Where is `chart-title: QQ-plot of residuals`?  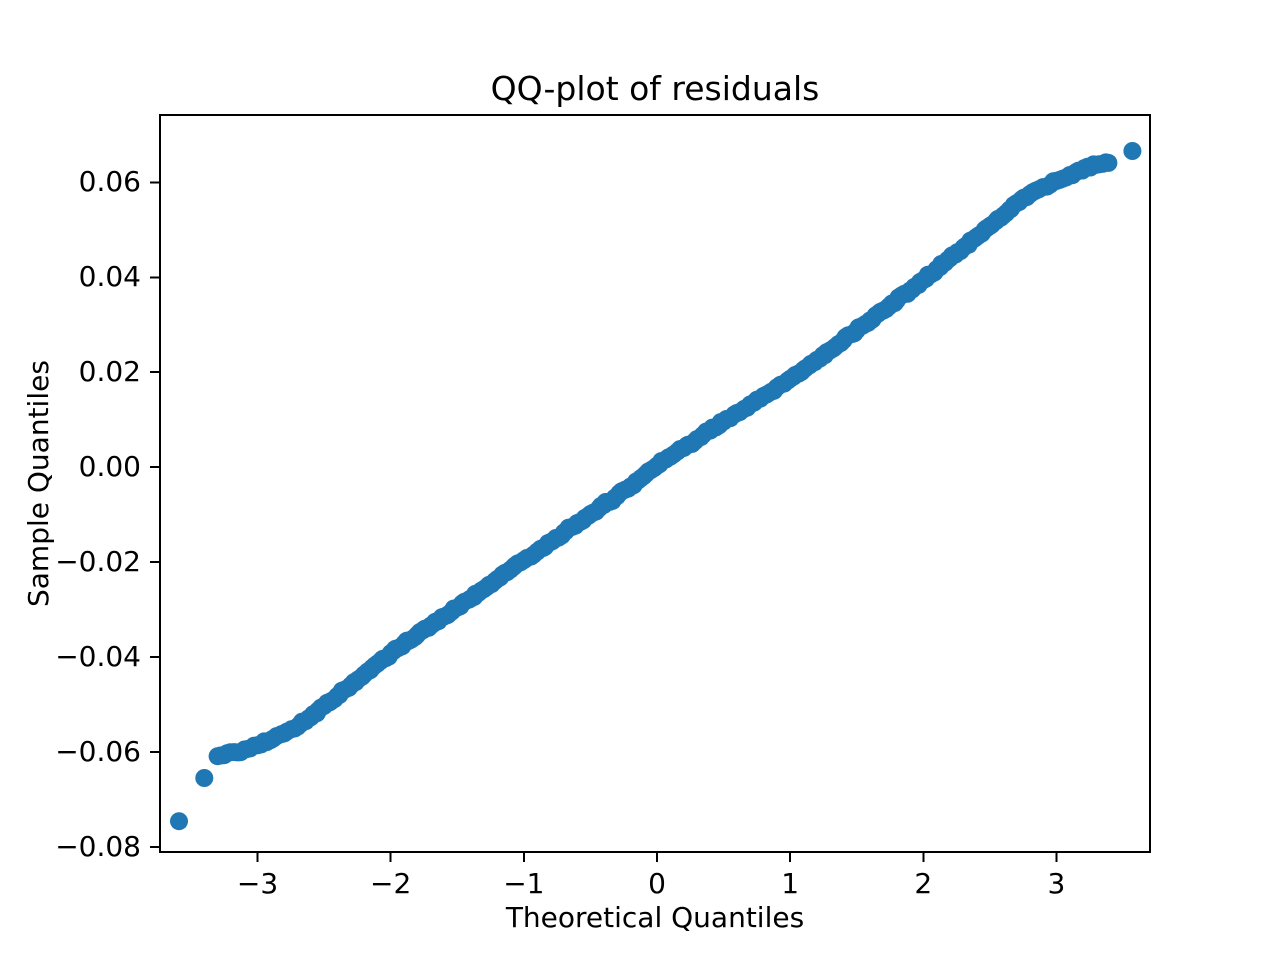 chart-title: QQ-plot of residuals is located at coordinates (655, 88).